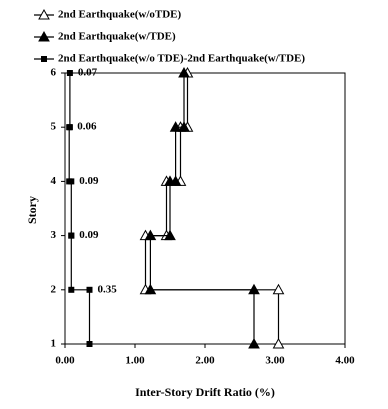  Describe the element at coordinates (54, 181) in the screenshot. I see `y-tick-label: 4` at that location.